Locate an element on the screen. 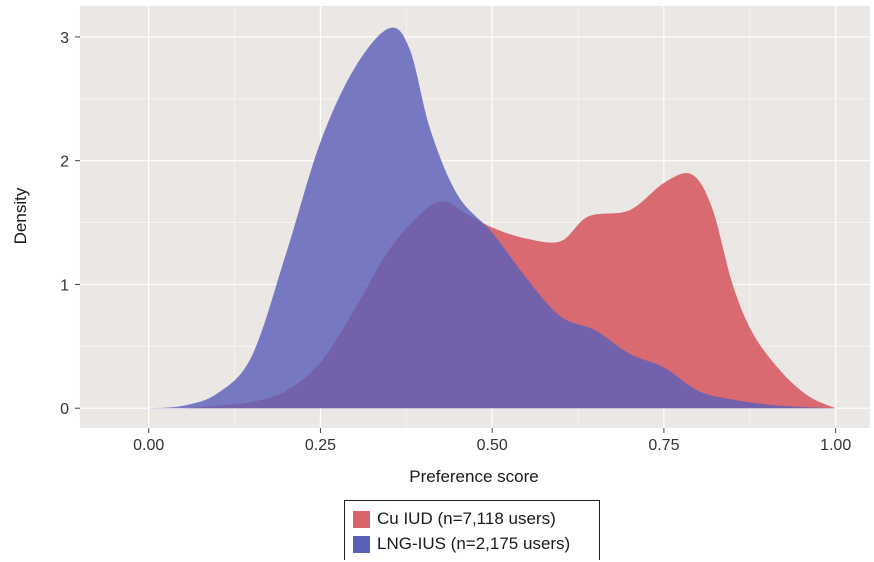 The width and height of the screenshot is (874, 562). legend-label-lng-ius: LNG-IUS (n=2,175 users) is located at coordinates (474, 543).